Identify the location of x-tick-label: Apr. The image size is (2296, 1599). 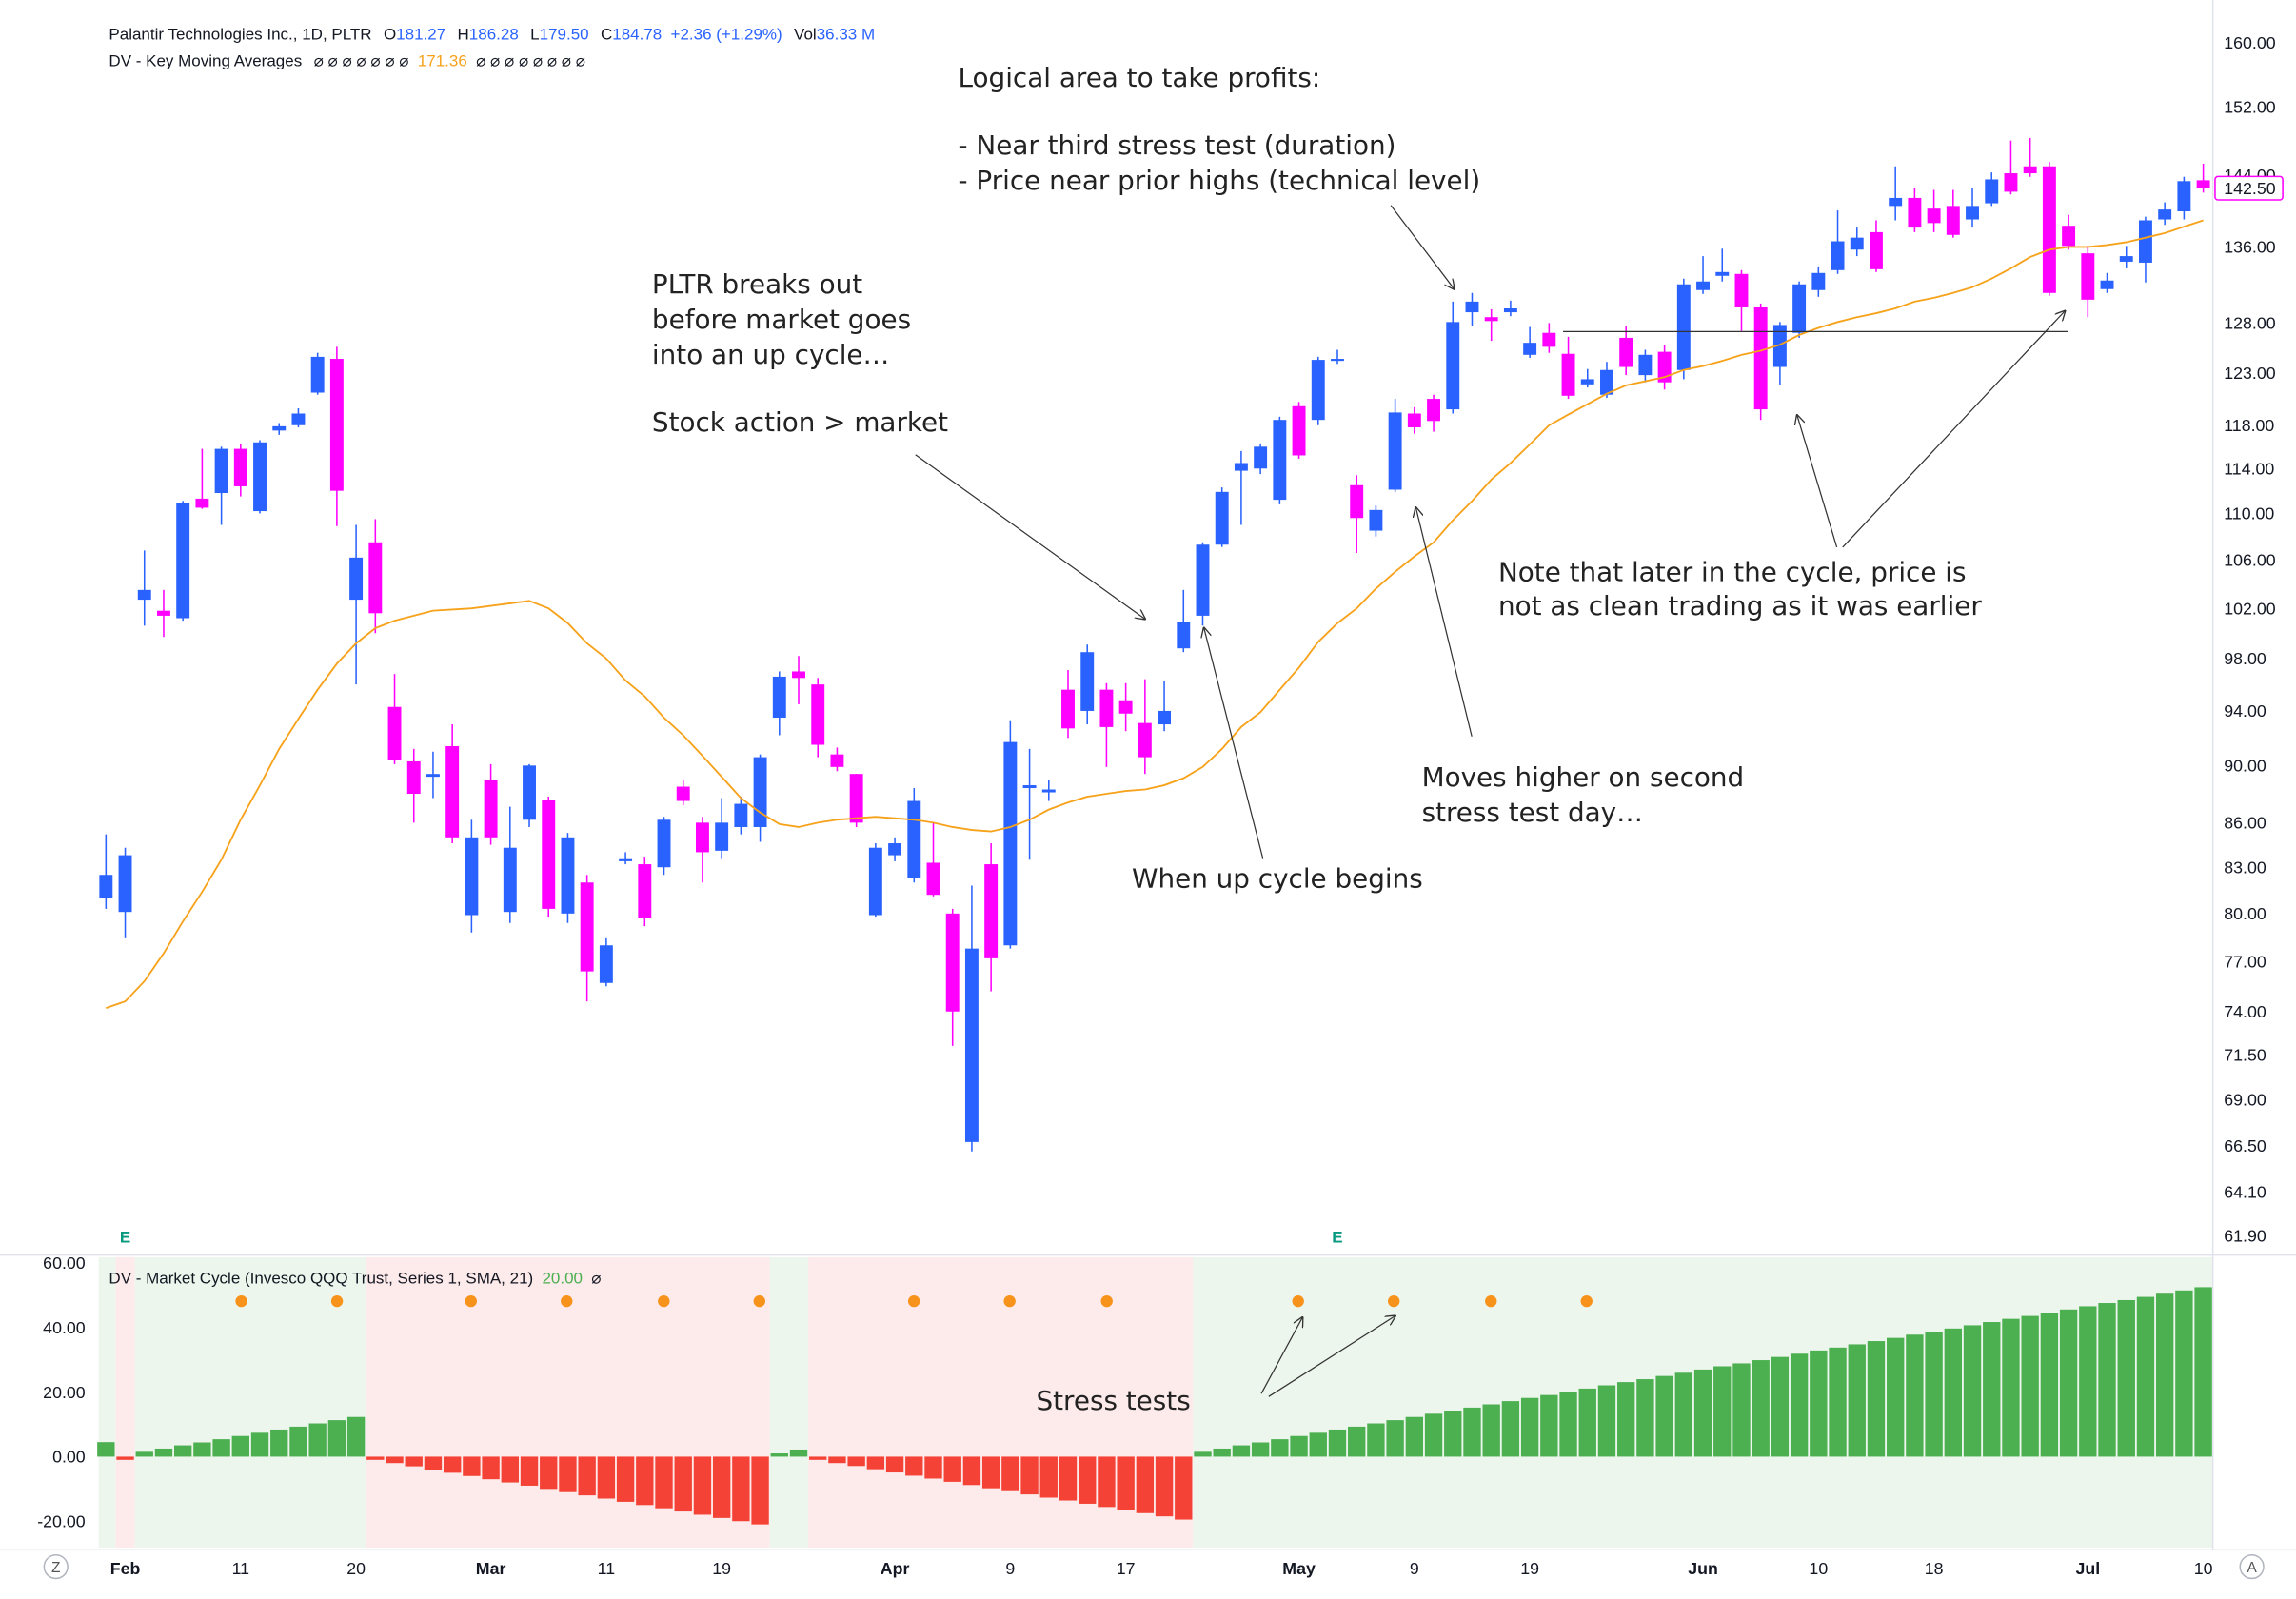
(895, 1568).